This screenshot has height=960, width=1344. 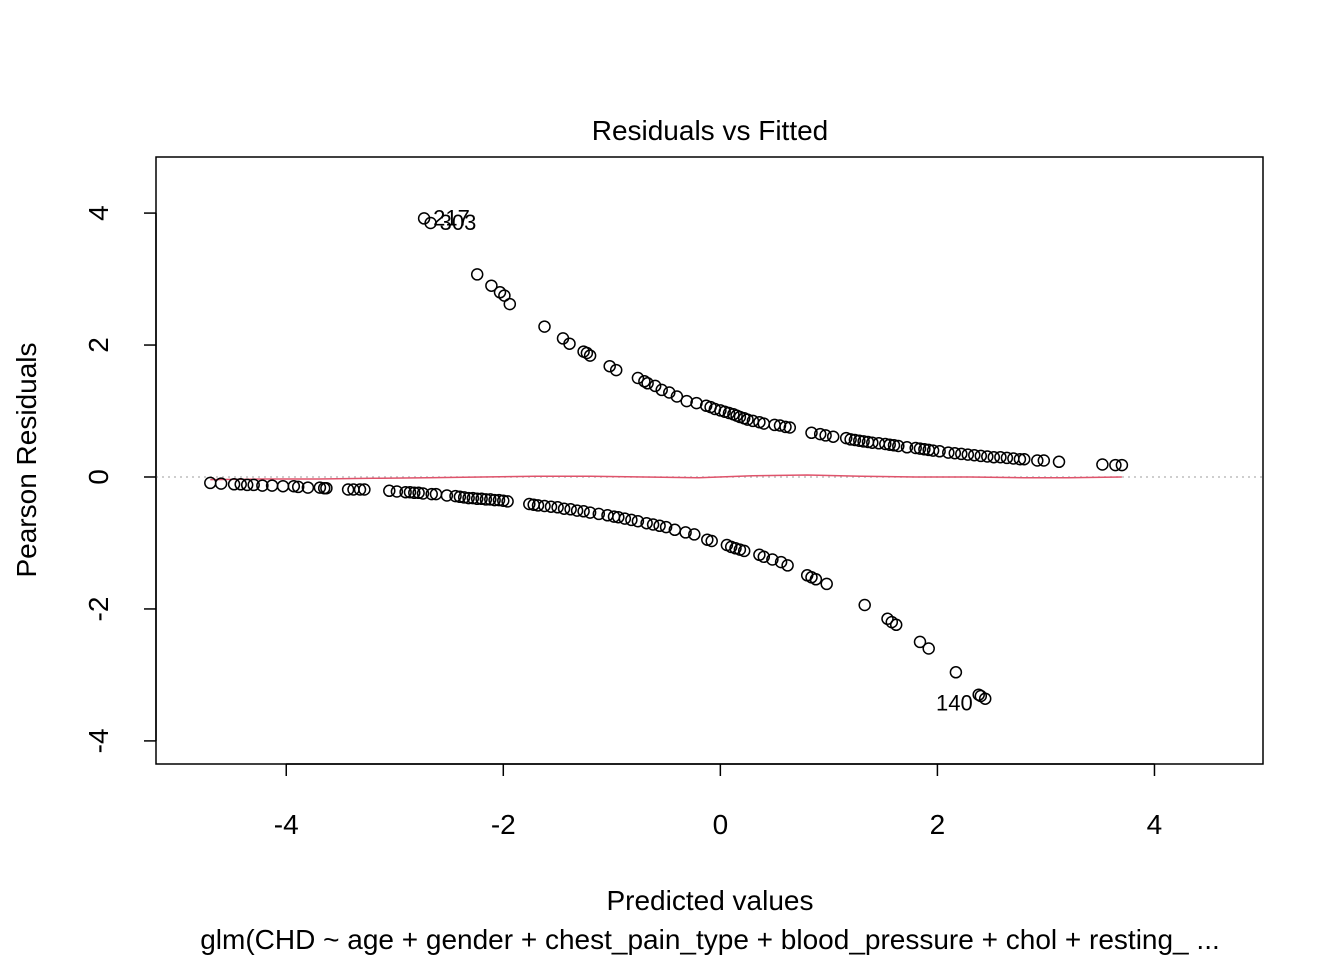 I want to click on y-tick-label: 0, so click(x=98, y=477).